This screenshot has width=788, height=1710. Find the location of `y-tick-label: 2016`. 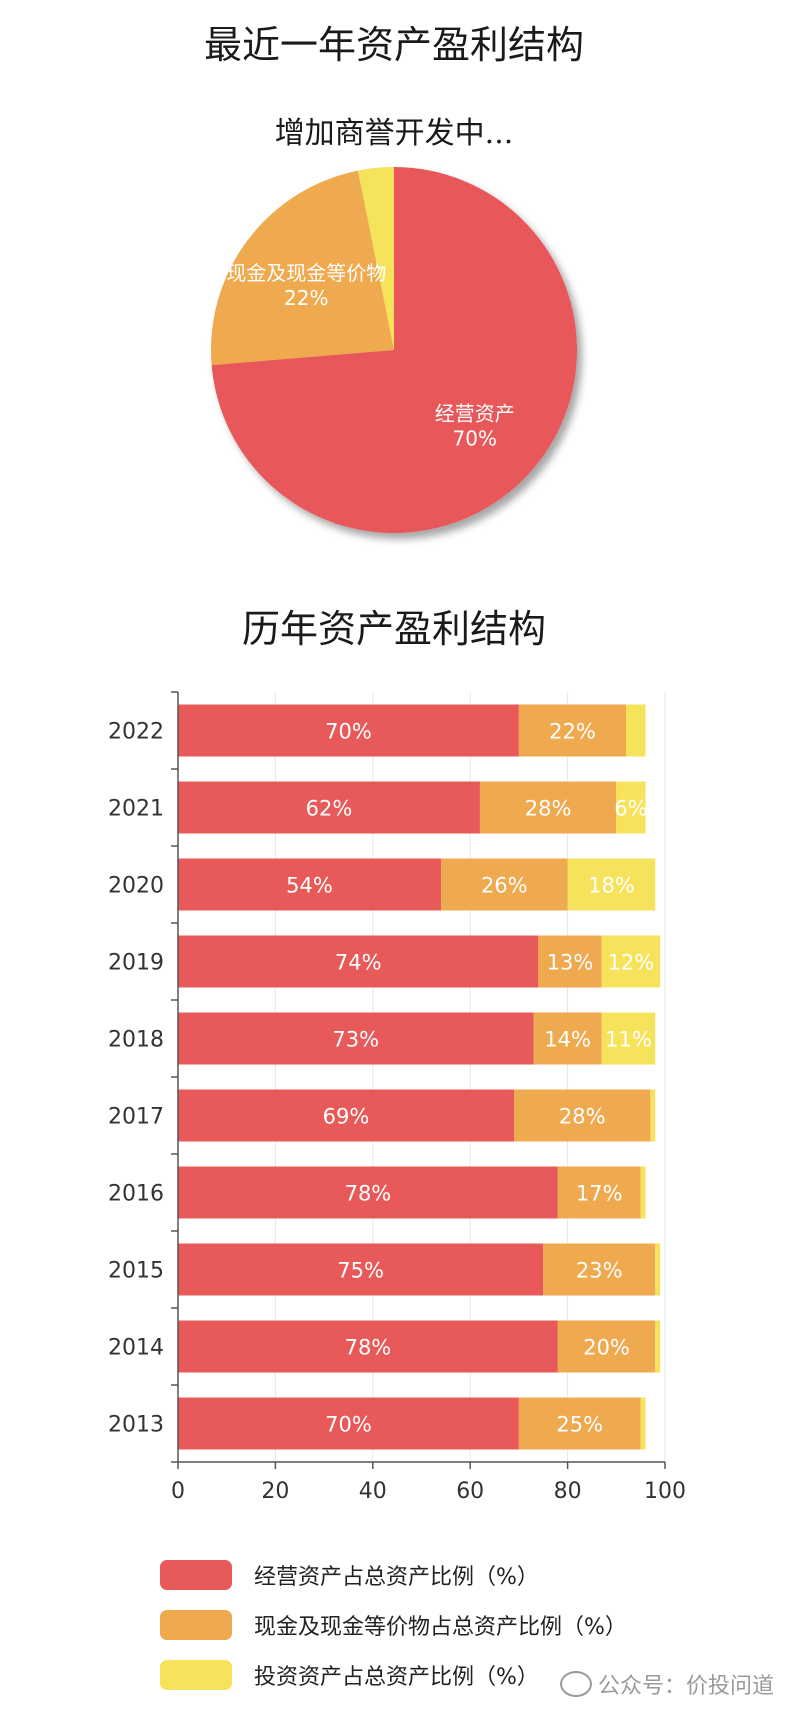

y-tick-label: 2016 is located at coordinates (136, 1194).